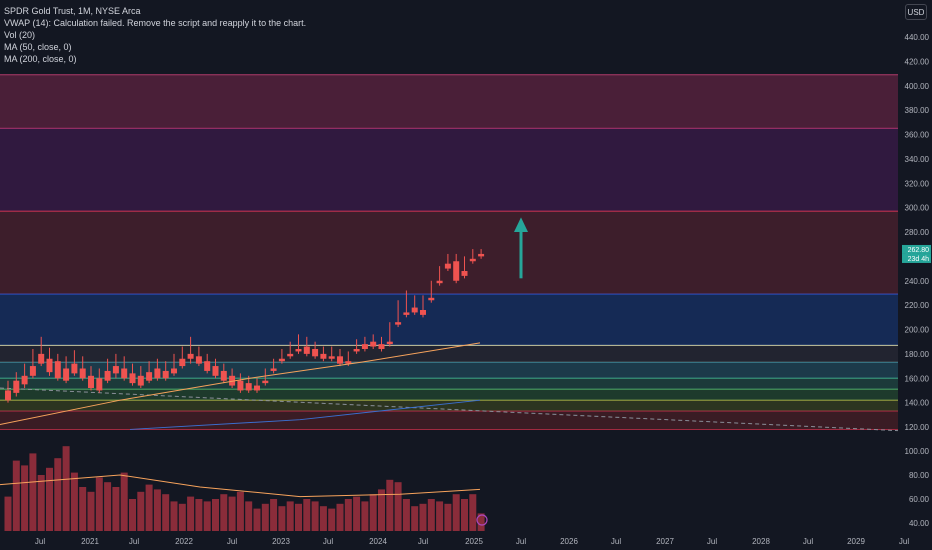  I want to click on currency-button: USD, so click(916, 12).